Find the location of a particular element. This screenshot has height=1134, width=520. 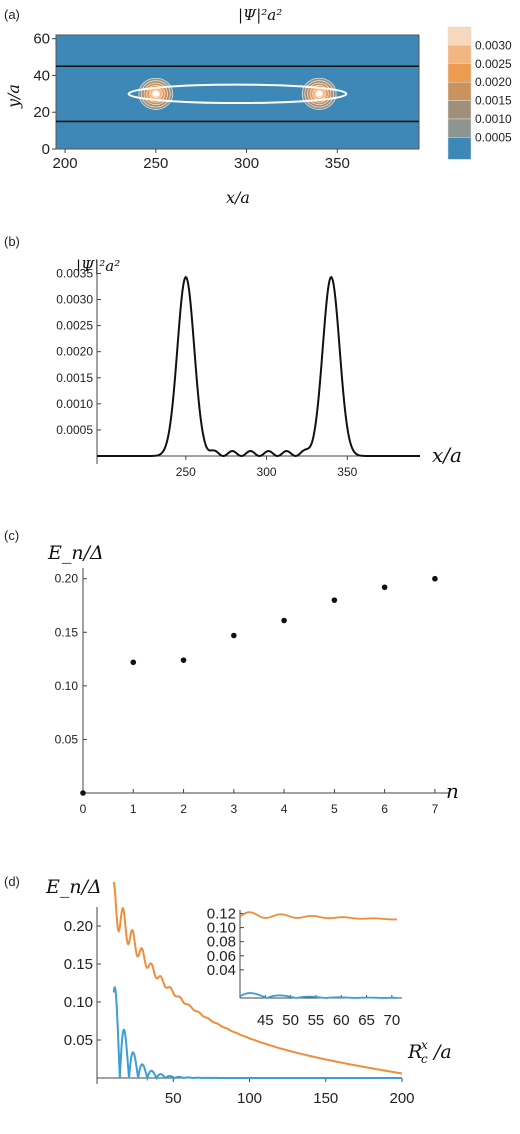

legend-label-1: 0.0025 is located at coordinates (493, 64).